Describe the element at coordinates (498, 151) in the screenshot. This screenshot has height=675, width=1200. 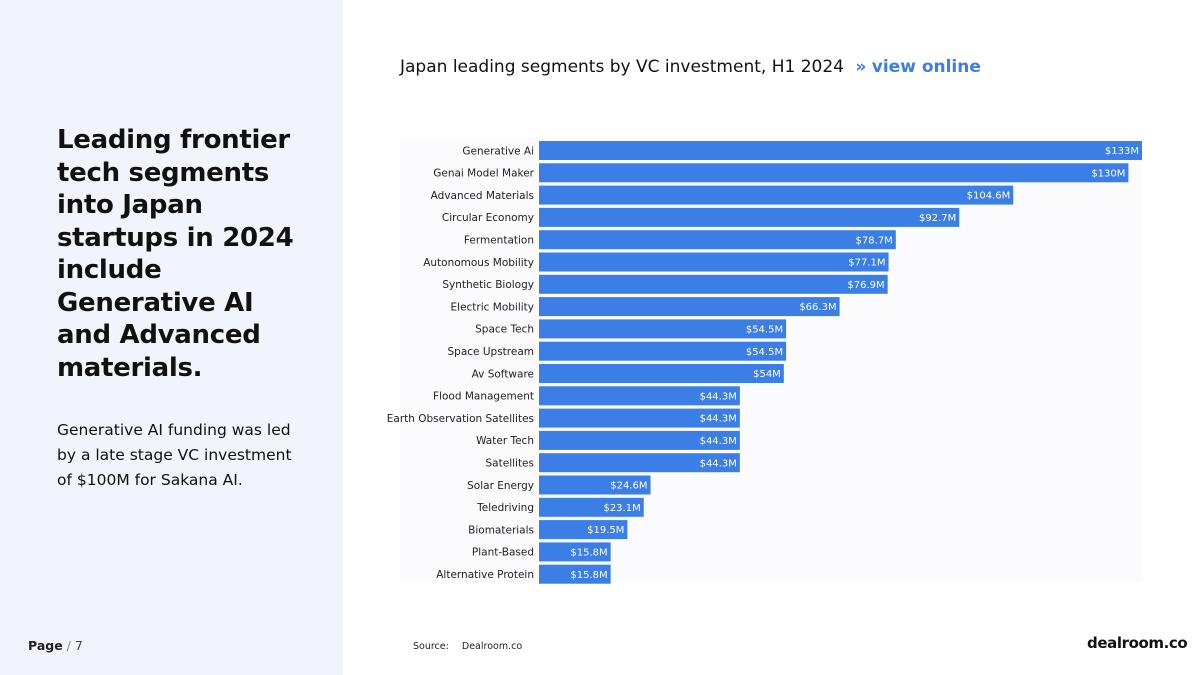
I see `category-label: Generative Ai` at that location.